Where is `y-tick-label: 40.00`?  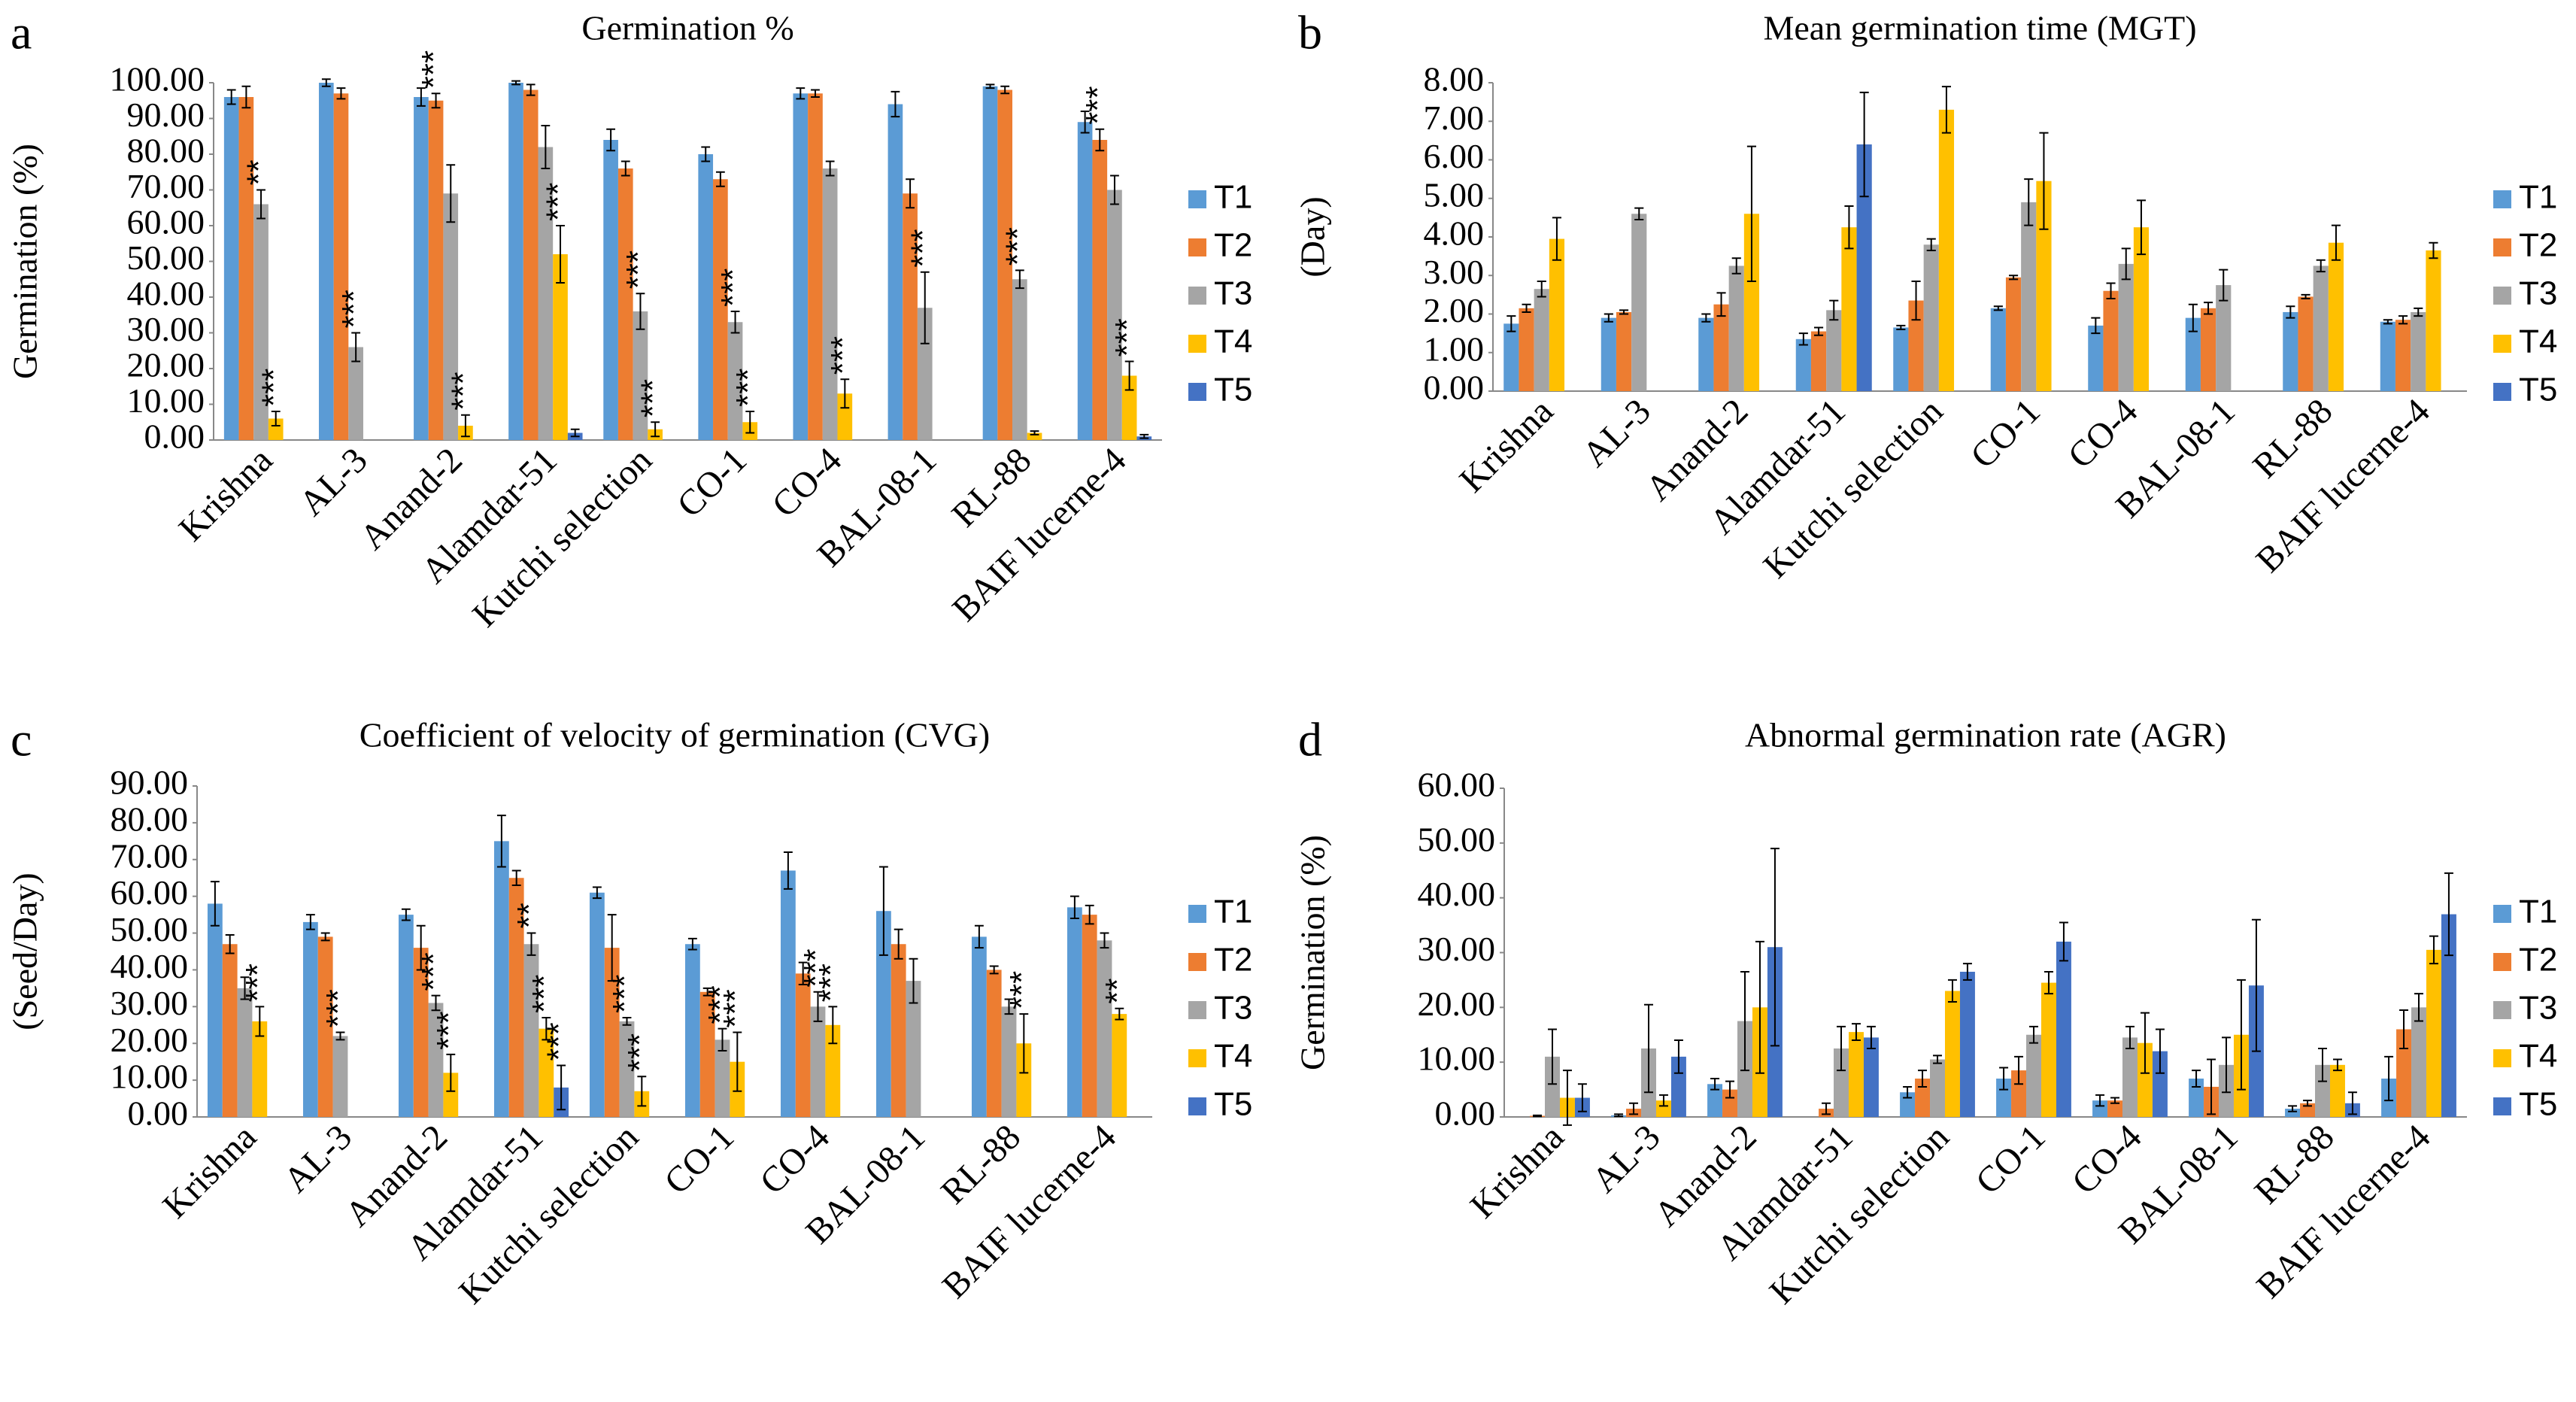
y-tick-label: 40.00 is located at coordinates (150, 966).